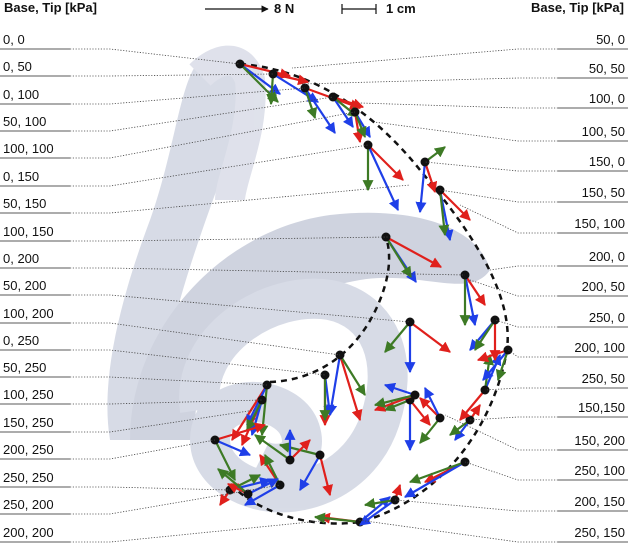 The width and height of the screenshot is (628, 550). I want to click on right-label: 200, 150, so click(599, 501).